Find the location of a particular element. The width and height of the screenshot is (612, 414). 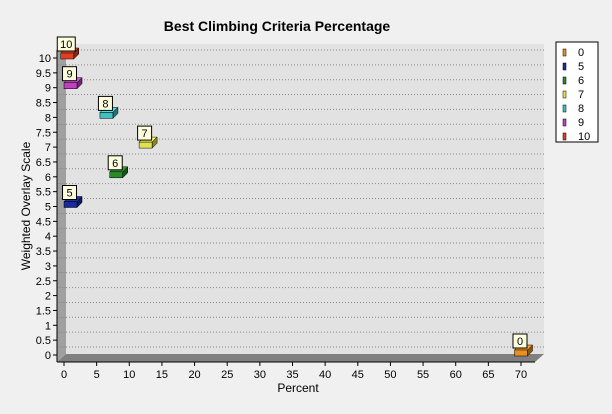

legend-item-9: 9 is located at coordinates (573, 123).